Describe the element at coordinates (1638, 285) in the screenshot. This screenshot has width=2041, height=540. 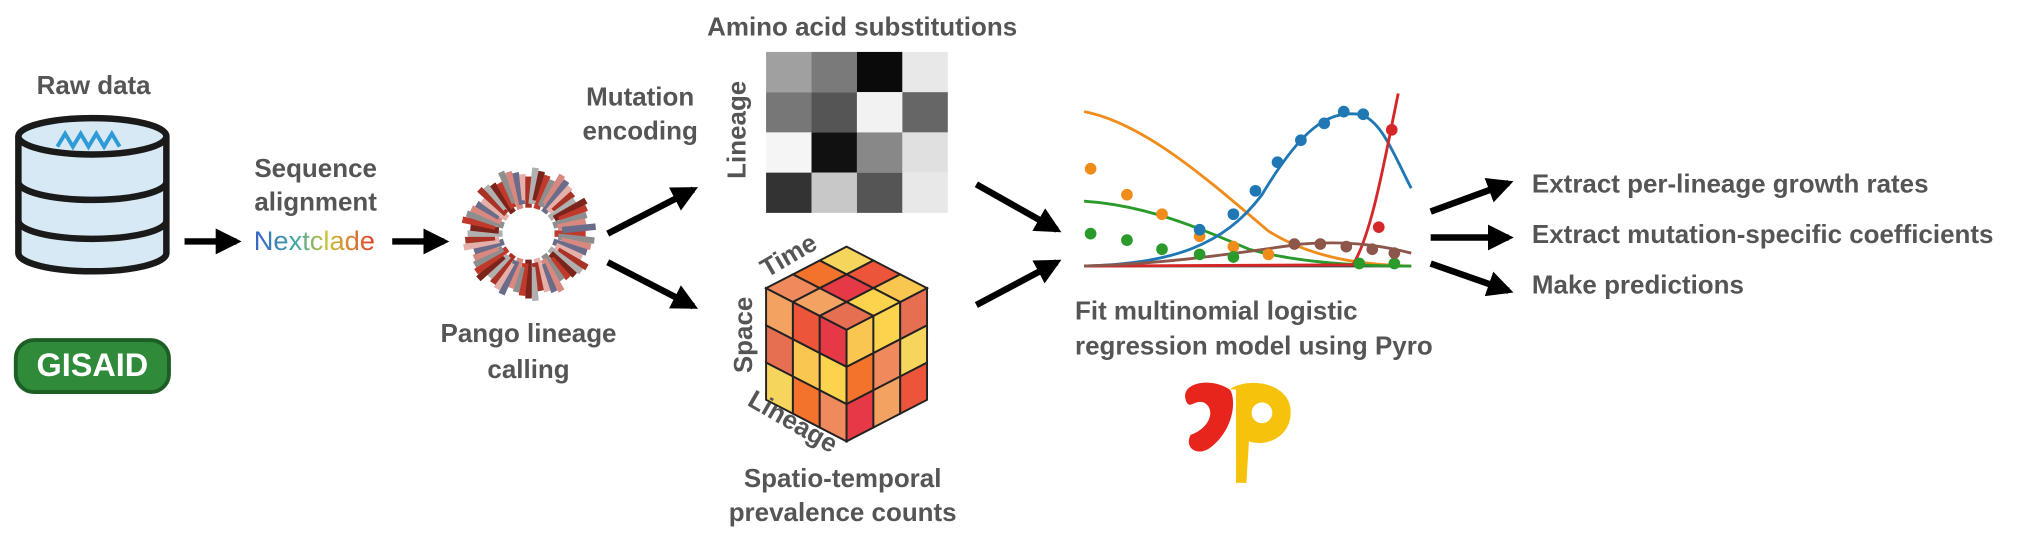
I see `output-label: Make predictions` at that location.